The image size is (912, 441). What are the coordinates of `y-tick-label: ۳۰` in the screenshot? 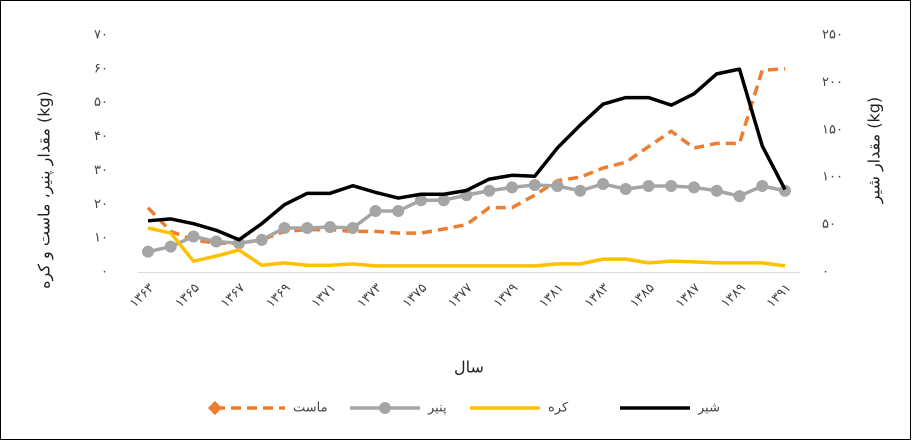 It's located at (101, 170).